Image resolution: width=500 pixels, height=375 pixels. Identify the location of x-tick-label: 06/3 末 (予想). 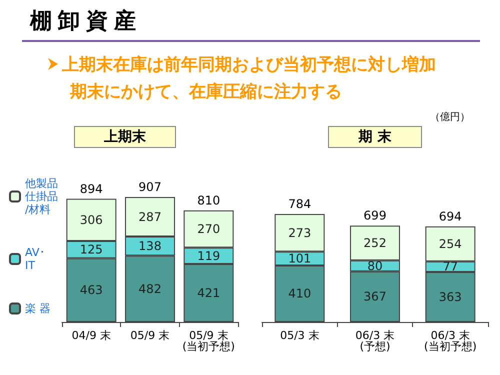
(375, 341).